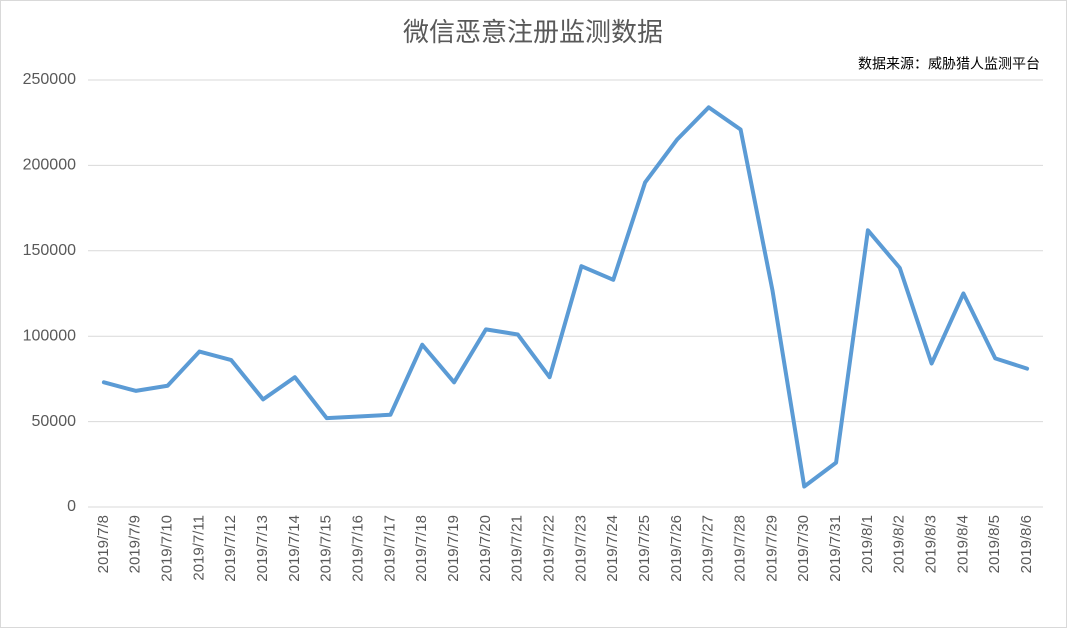 Image resolution: width=1067 pixels, height=628 pixels. Describe the element at coordinates (931, 544) in the screenshot. I see `x-tick-label: 2019/8/3` at that location.